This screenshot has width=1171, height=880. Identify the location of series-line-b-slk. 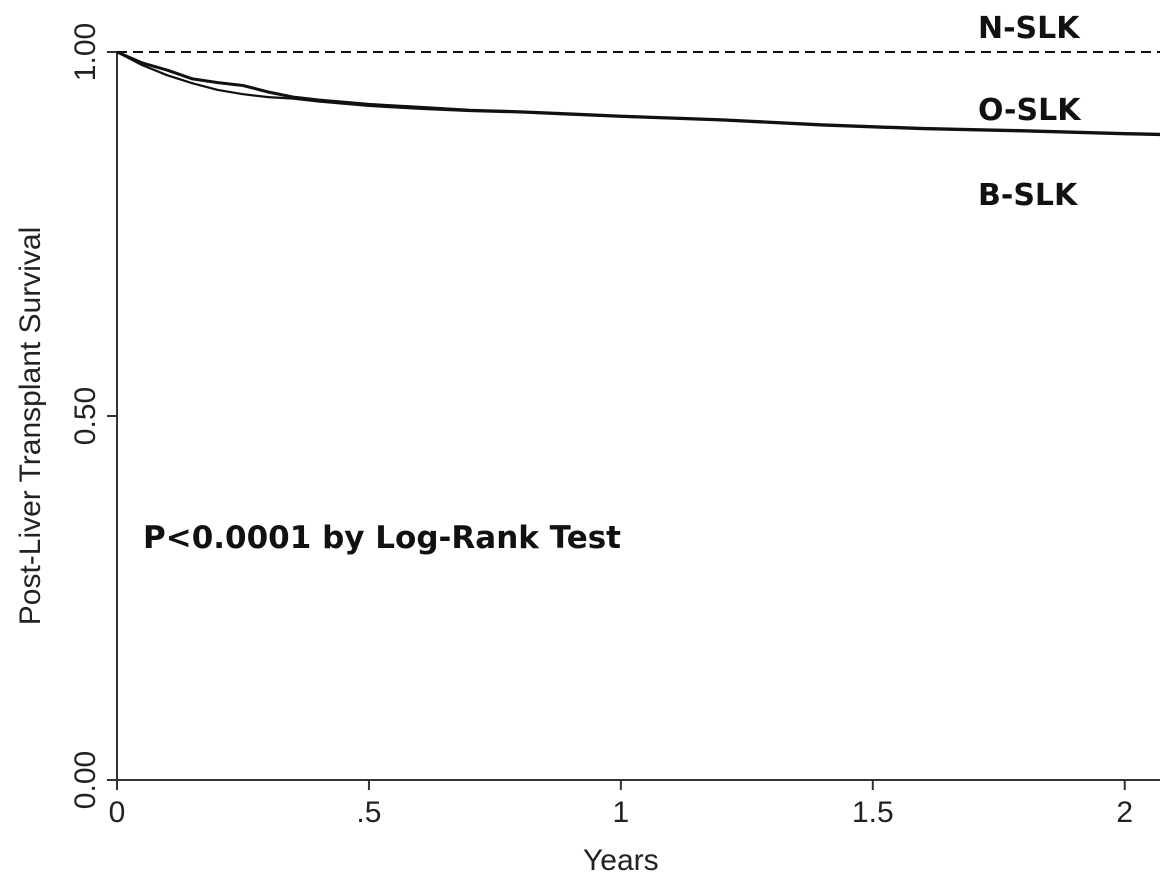
(638, 94).